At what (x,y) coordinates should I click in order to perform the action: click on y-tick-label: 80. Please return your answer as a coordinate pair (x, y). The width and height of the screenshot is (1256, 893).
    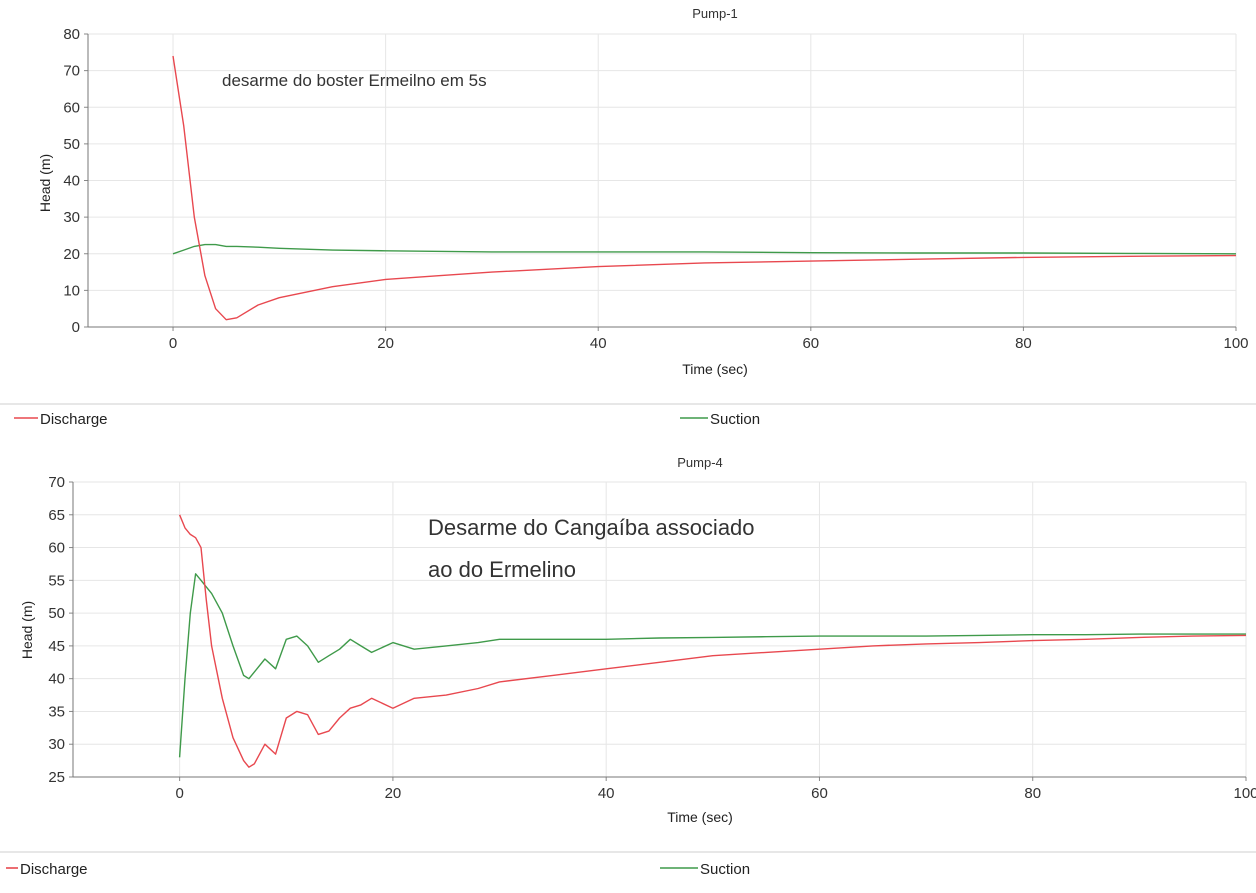
    Looking at the image, I should click on (71, 34).